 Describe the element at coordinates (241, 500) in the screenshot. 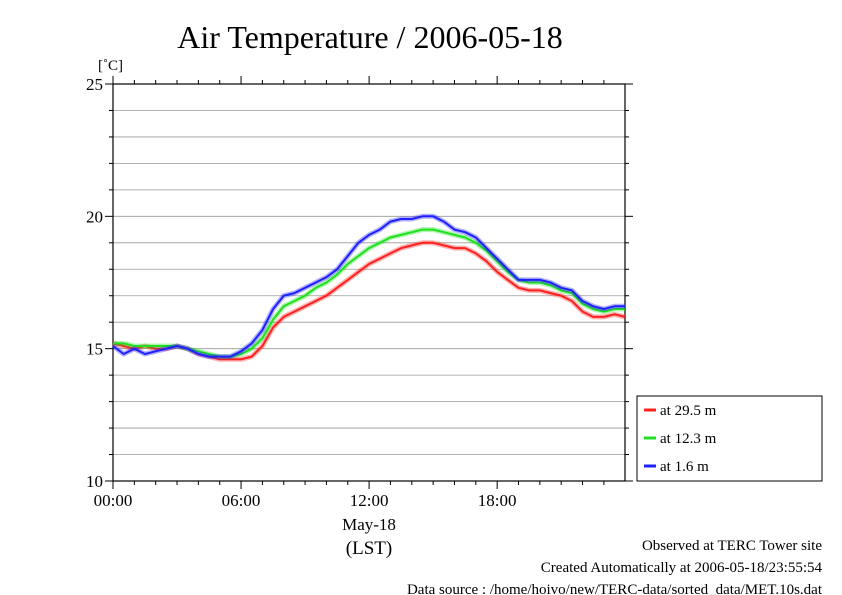

I see `x-tick-label: 06:00` at that location.